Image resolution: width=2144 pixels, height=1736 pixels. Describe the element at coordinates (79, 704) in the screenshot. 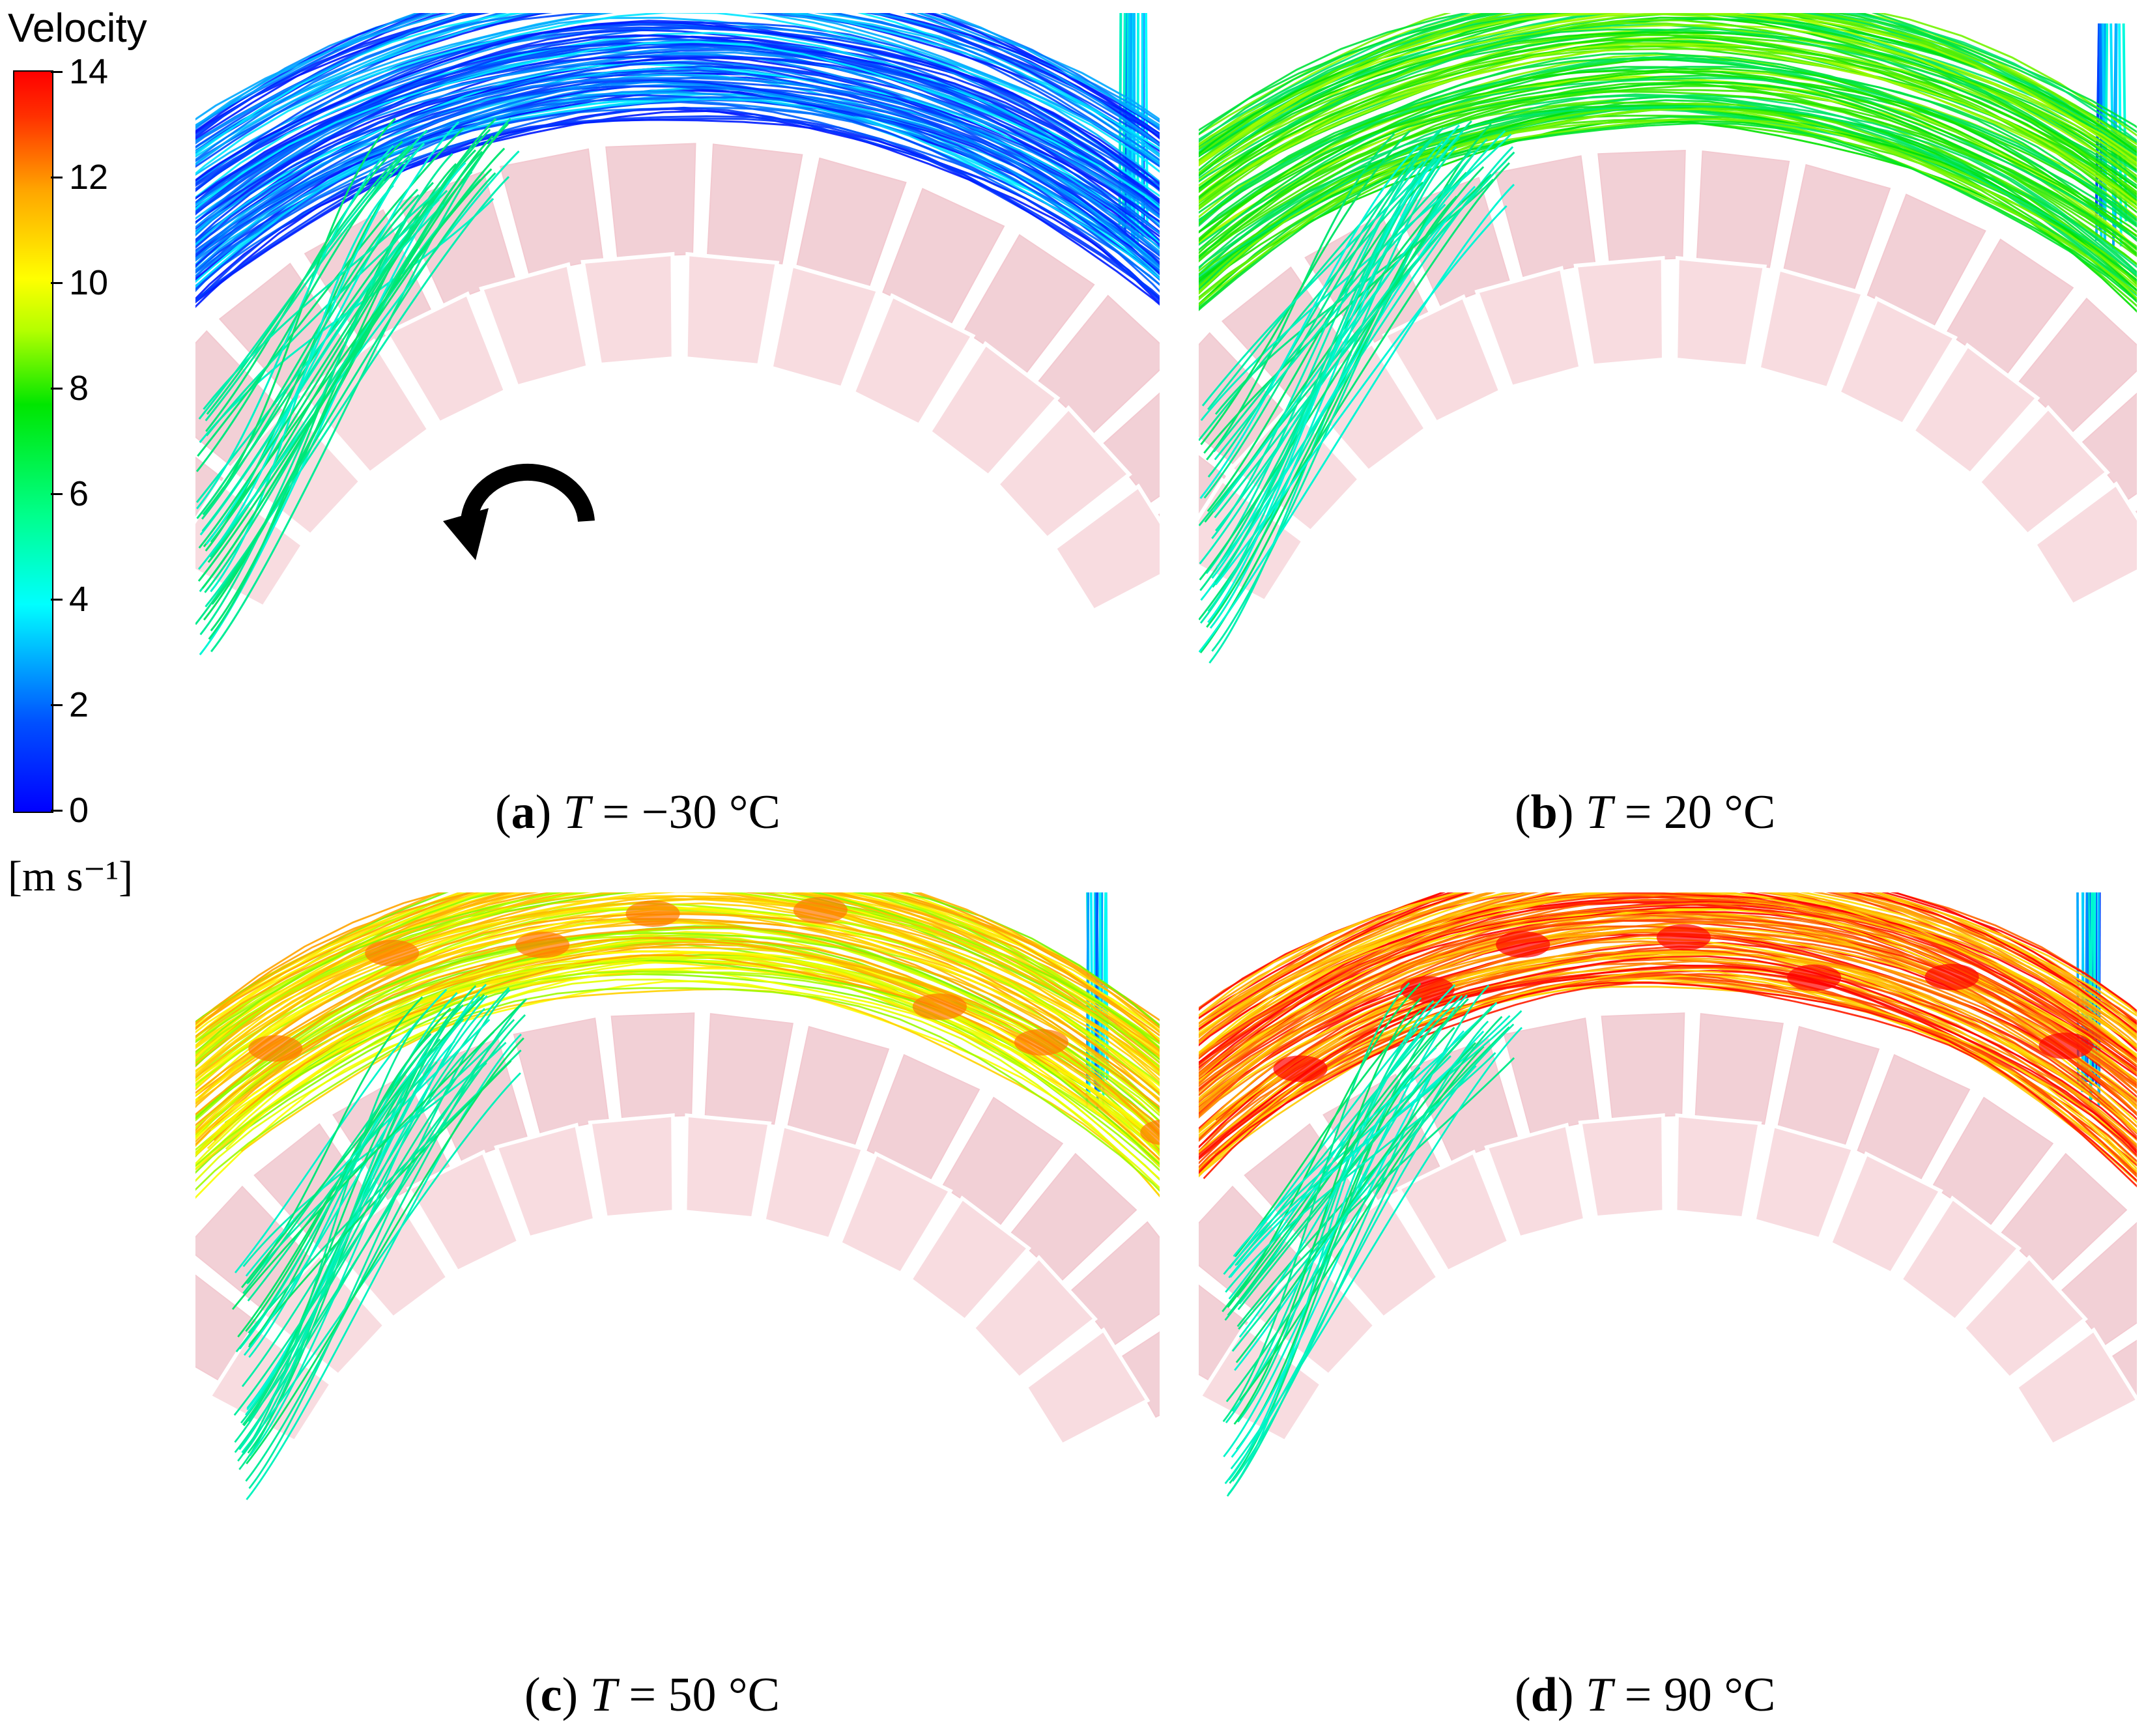

I see `colorbar-tick-label: 2` at that location.